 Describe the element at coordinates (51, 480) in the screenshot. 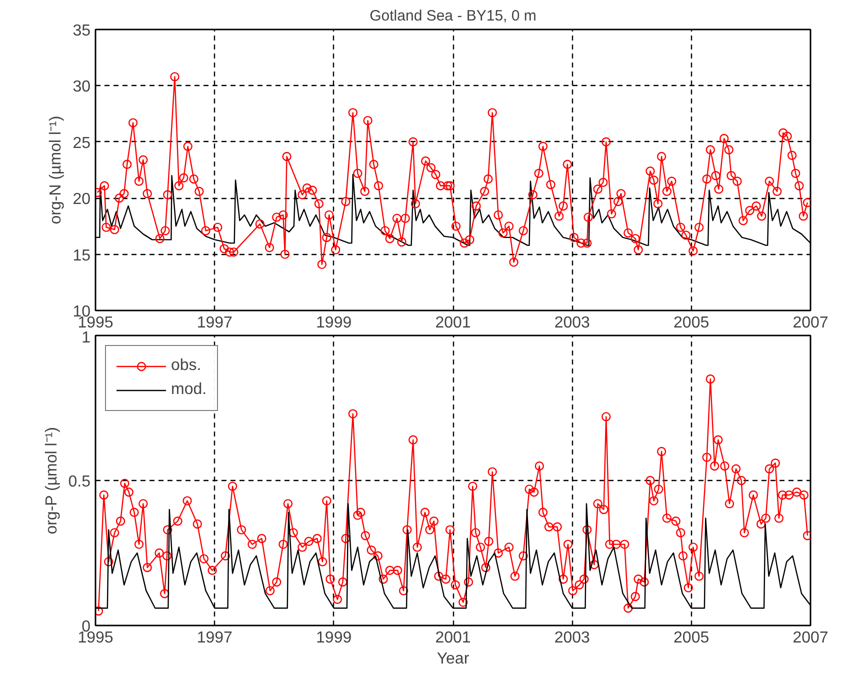

I see `y-axis-title: org-P (µmol l⁻¹)` at that location.